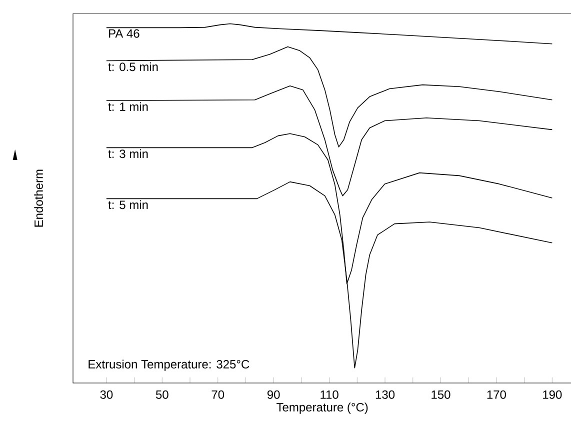  Describe the element at coordinates (329, 394) in the screenshot. I see `x-tick-label: 110` at that location.